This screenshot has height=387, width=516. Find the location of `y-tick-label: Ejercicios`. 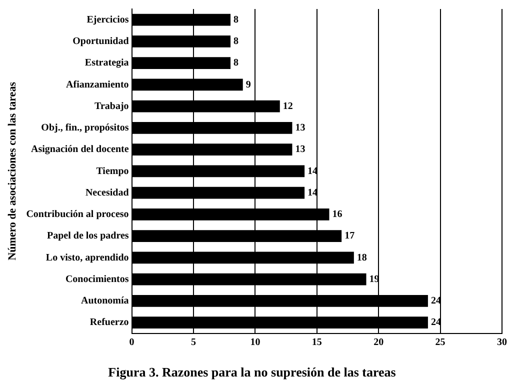

y-tick-label: Ejercicios is located at coordinates (107, 20).